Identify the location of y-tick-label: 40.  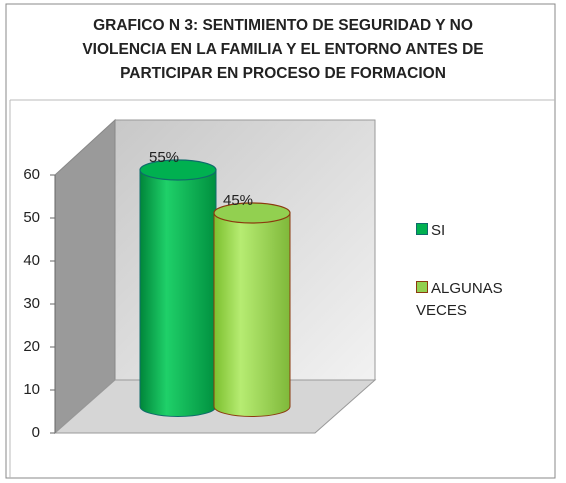
(31, 260).